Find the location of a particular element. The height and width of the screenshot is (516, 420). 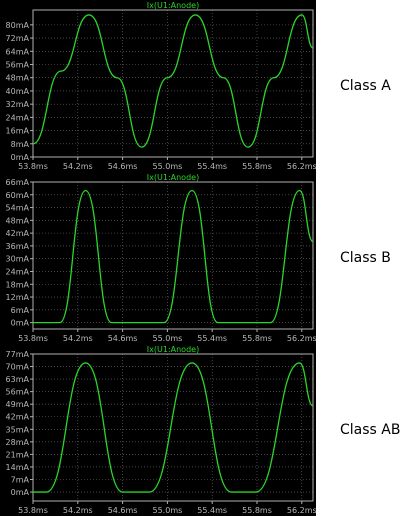

y-tick-label: 80mA is located at coordinates (18, 25).